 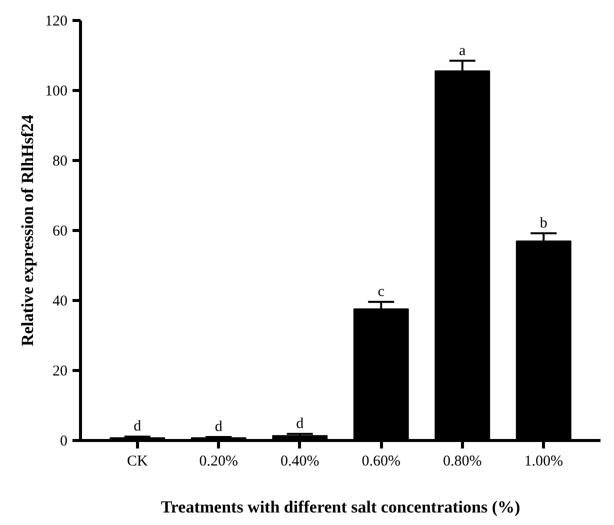 I want to click on x-tick-label: CK, so click(x=137, y=462).